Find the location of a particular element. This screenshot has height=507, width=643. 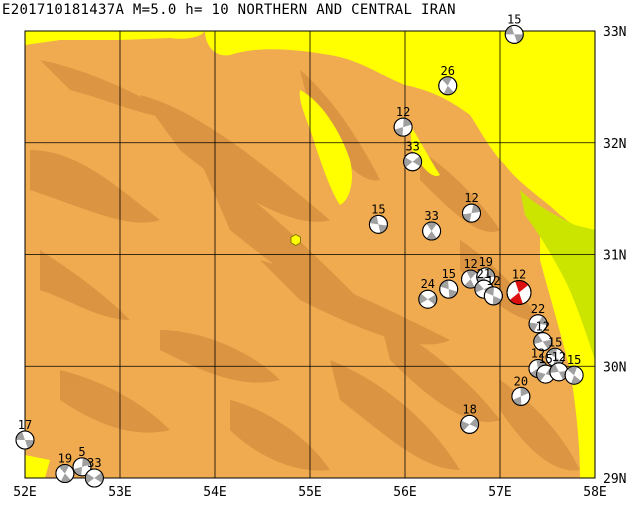

event-beachball: 19 is located at coordinates (65, 468).